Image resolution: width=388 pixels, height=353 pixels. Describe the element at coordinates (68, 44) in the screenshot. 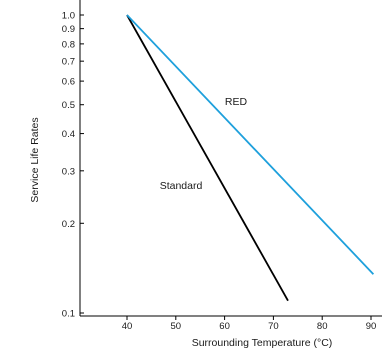

I see `y-tick-label: 0.8` at that location.